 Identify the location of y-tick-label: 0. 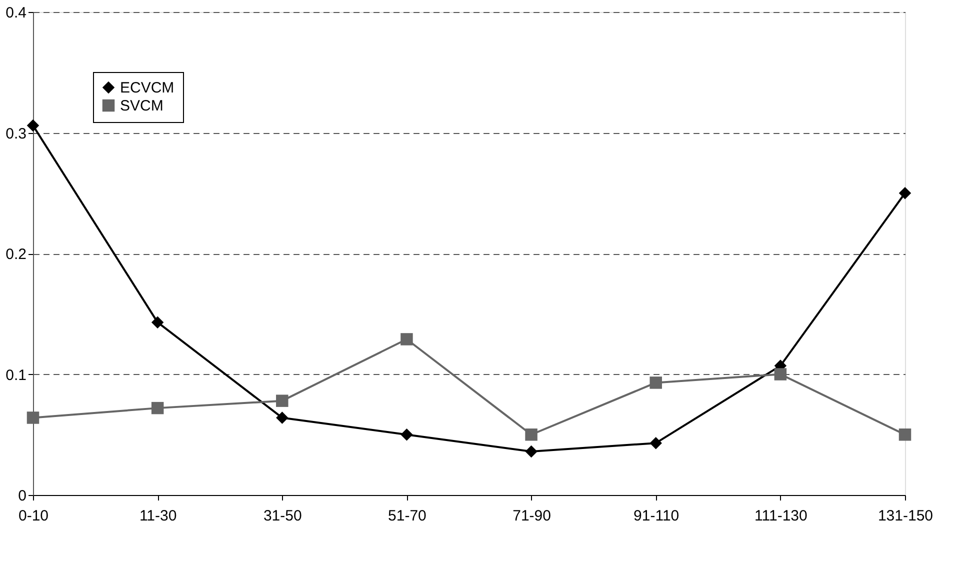
(22, 496).